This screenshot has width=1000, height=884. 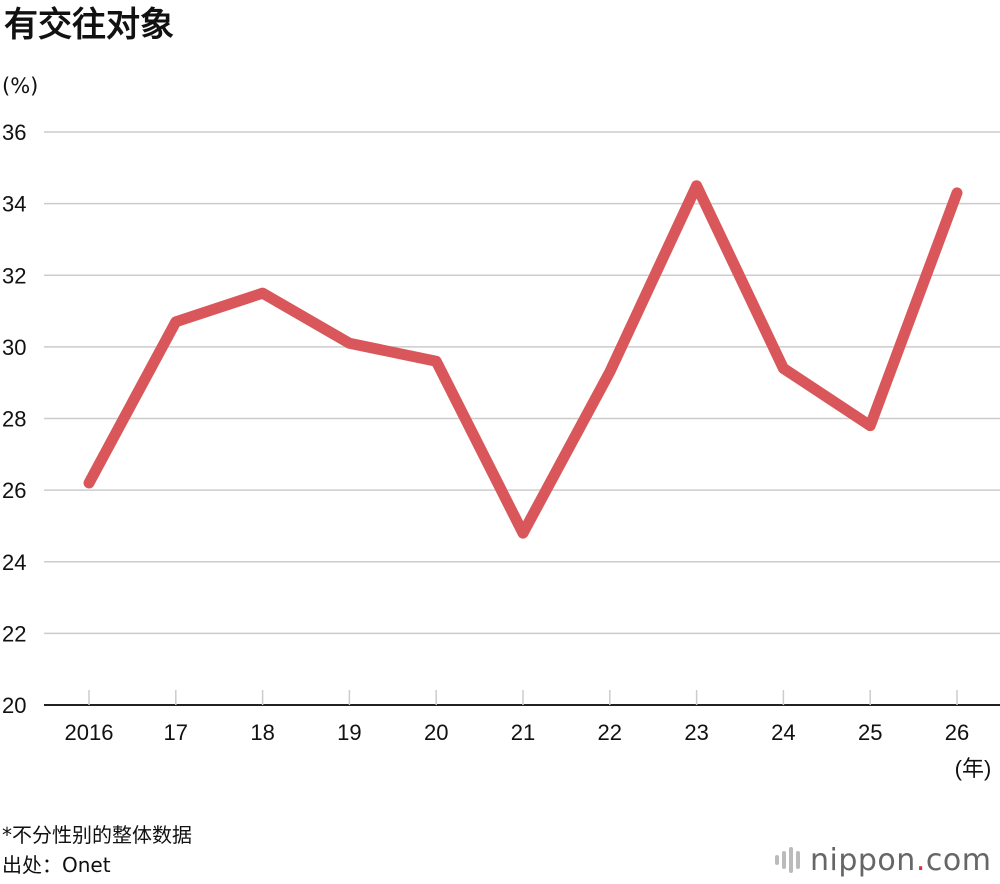 What do you see at coordinates (14, 132) in the screenshot?
I see `y-tick-label: 36` at bounding box center [14, 132].